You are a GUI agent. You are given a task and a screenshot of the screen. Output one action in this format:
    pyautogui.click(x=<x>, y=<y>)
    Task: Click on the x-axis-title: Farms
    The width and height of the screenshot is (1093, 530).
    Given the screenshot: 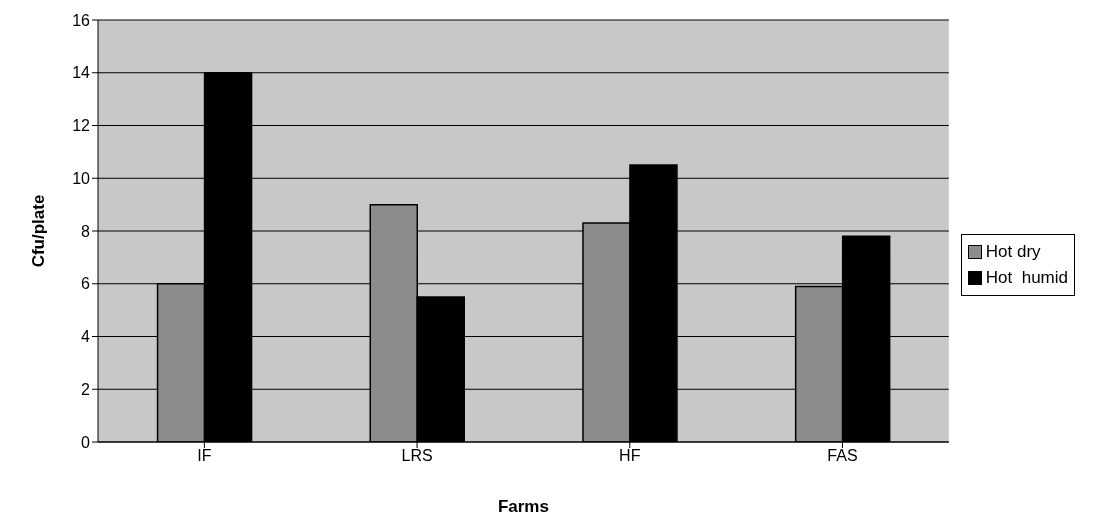 What is the action you would take?
    pyautogui.click(x=523, y=506)
    